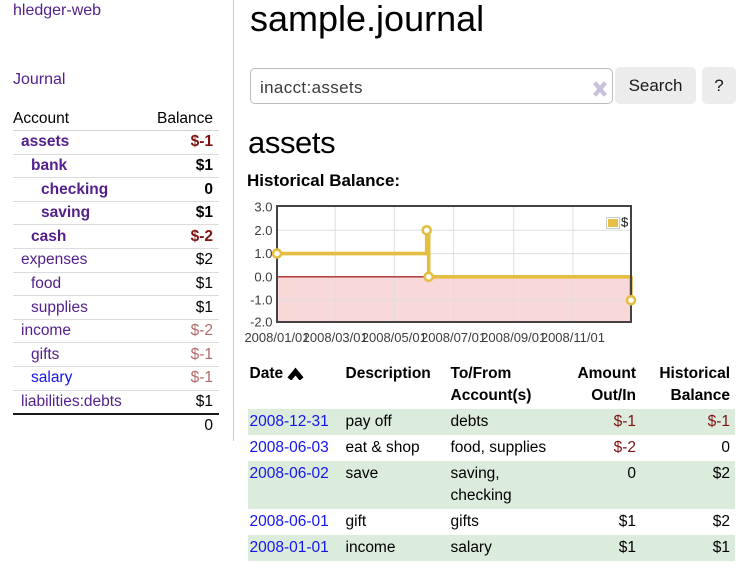 The width and height of the screenshot is (742, 582). What do you see at coordinates (261, 322) in the screenshot?
I see `svg-text: -2.0` at bounding box center [261, 322].